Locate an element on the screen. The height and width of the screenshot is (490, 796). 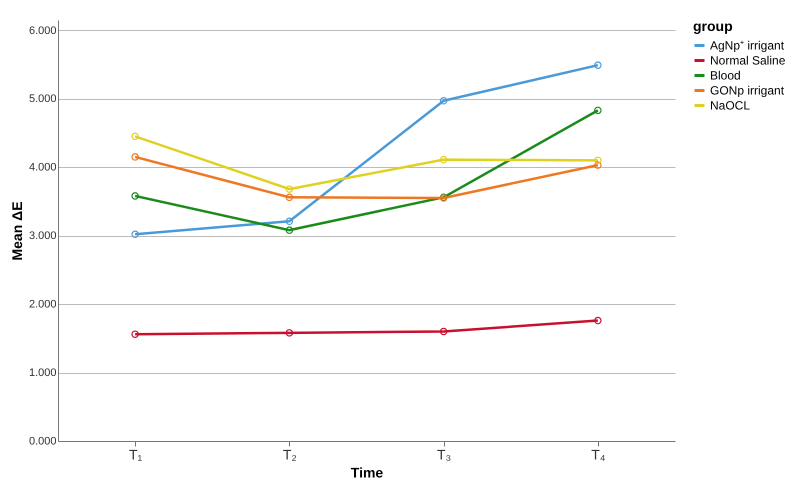
legend-label: AgNp⁺ irrigant is located at coordinates (747, 45).